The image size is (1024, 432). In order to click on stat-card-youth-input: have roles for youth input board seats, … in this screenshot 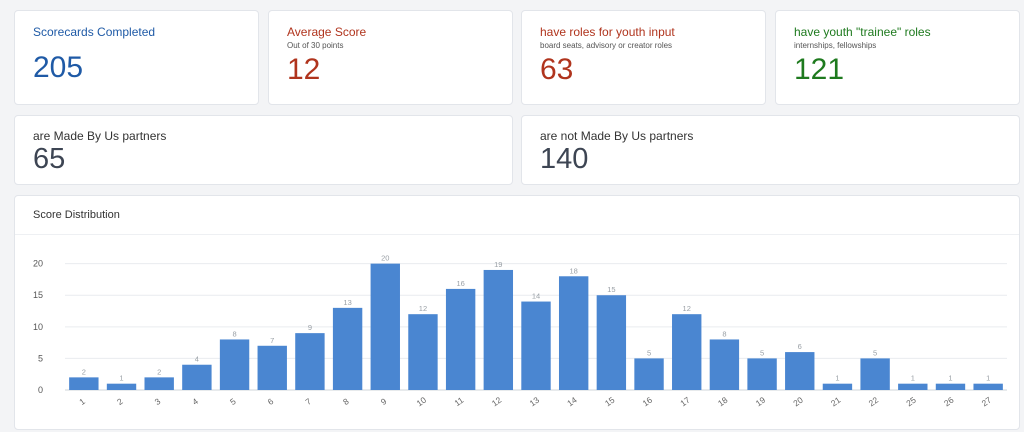, I will do `click(643, 57)`.